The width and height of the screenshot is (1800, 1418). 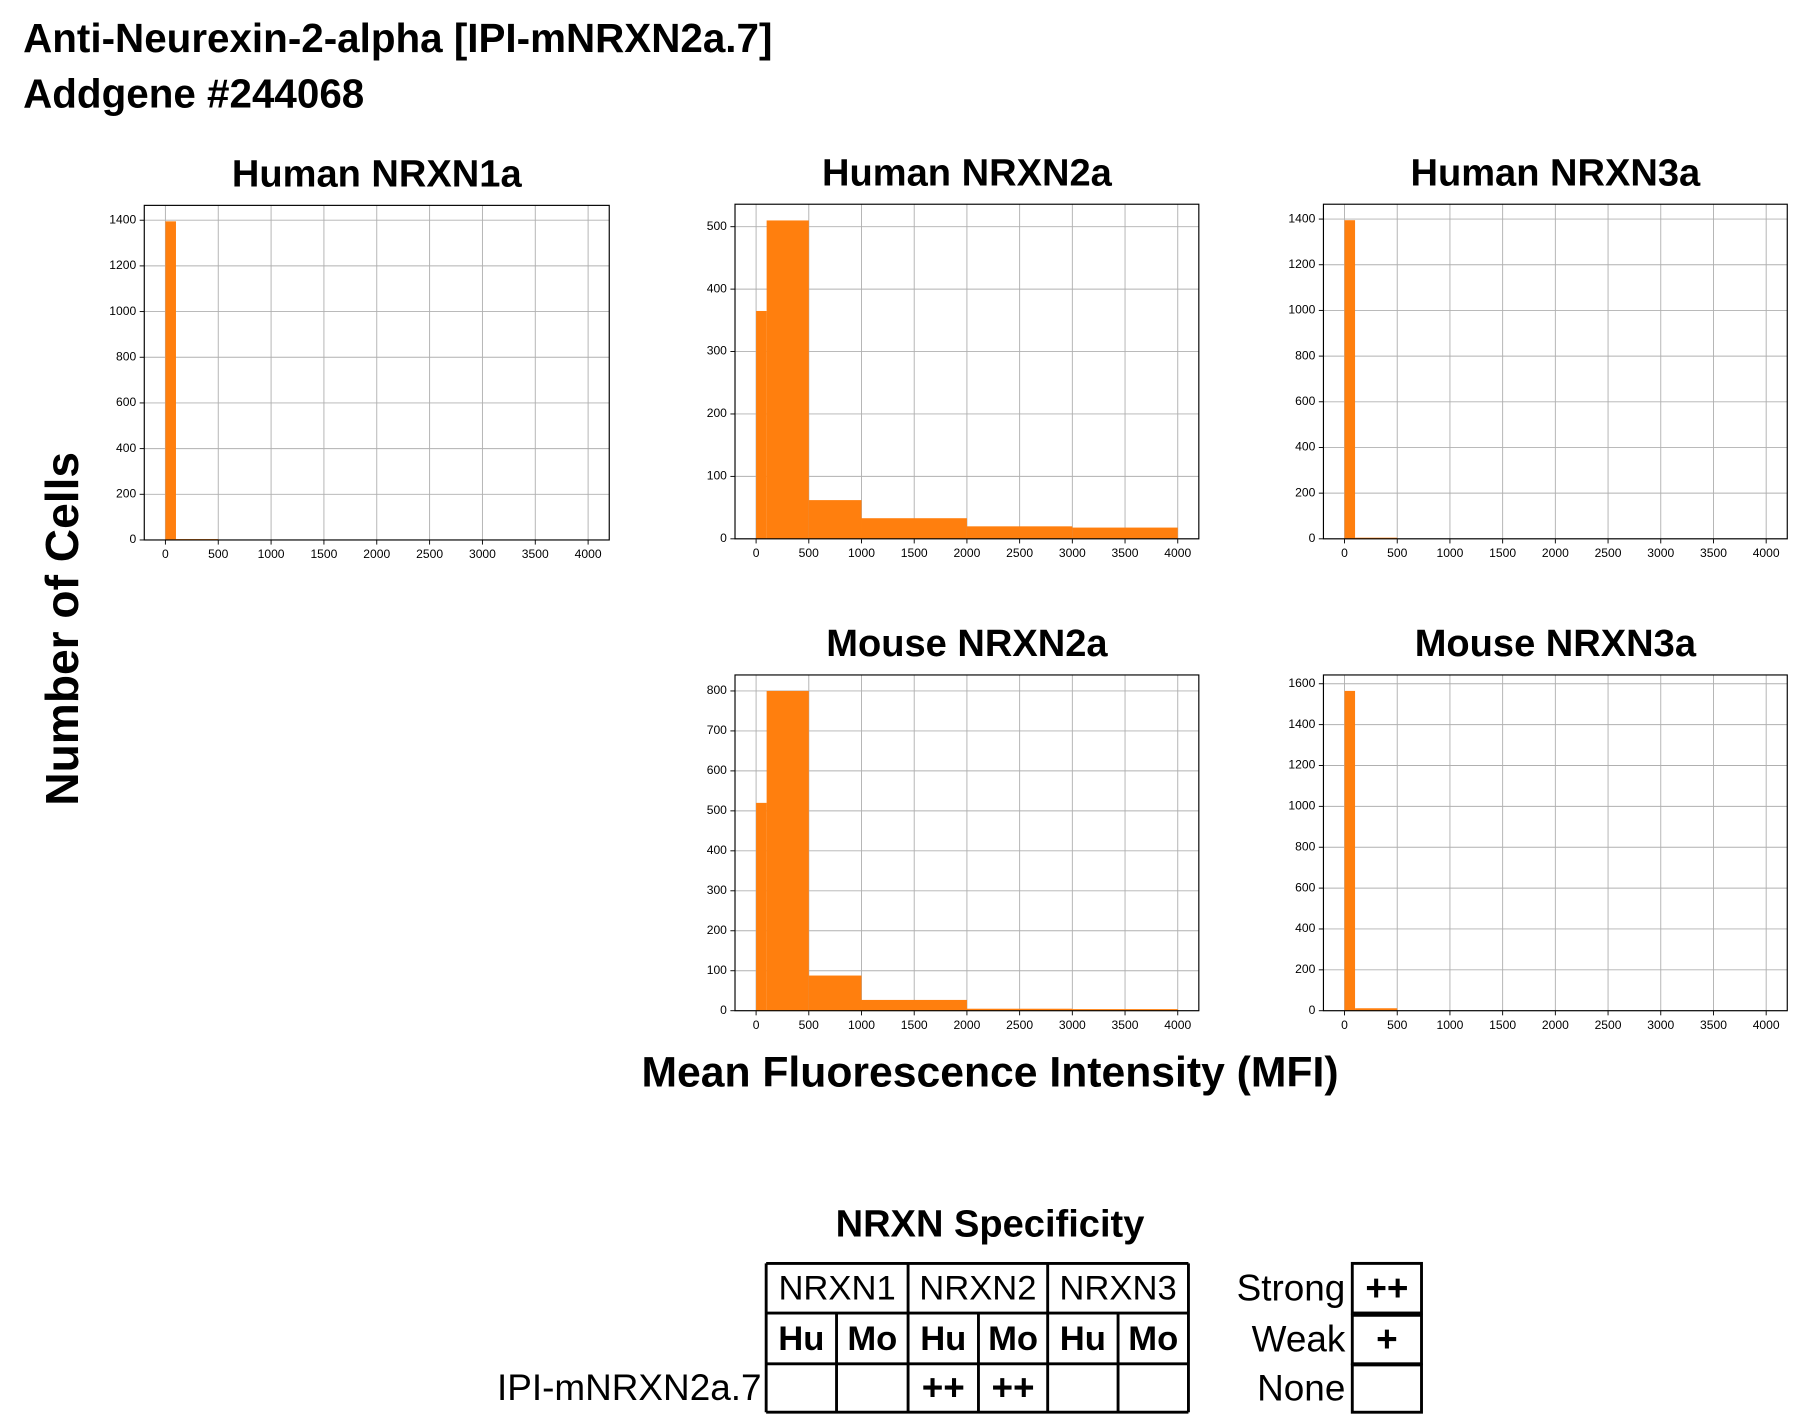 I want to click on table-title: NRXN Specificity, so click(x=990, y=1225).